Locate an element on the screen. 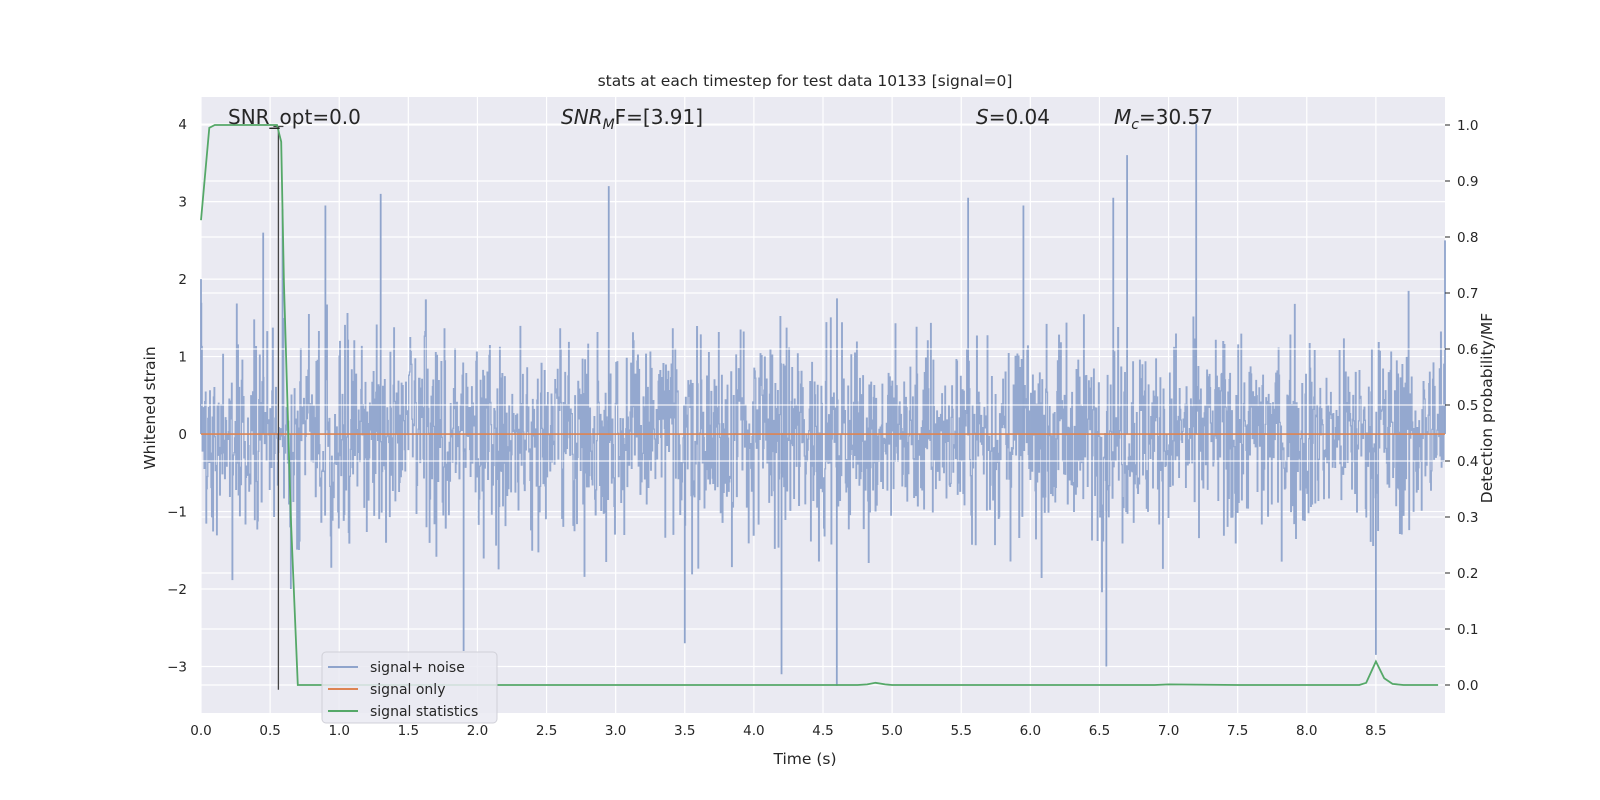 The width and height of the screenshot is (1600, 800). annotation-mc: Mc=30.57 is located at coordinates (1163, 119).